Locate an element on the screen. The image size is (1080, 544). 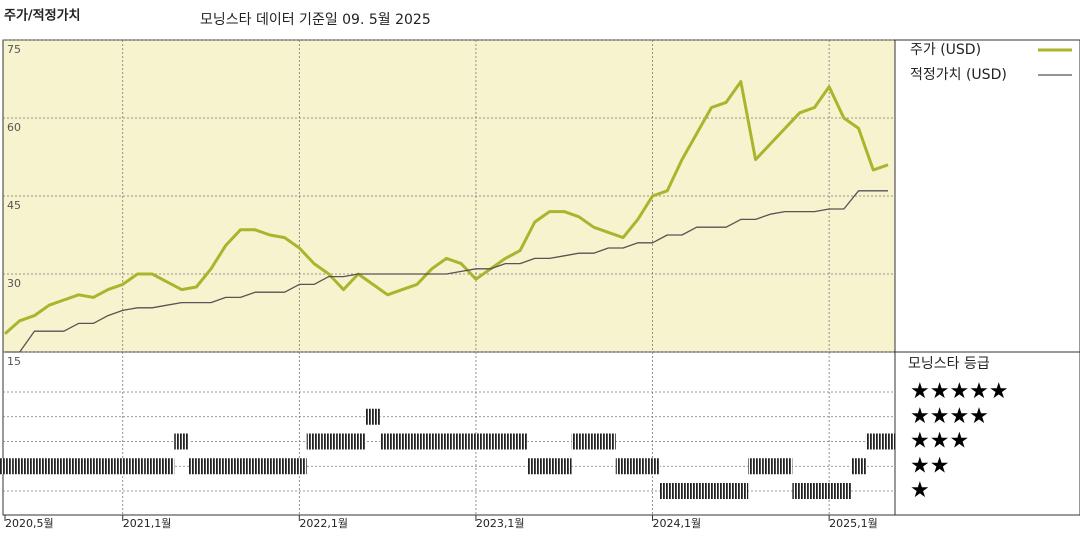
rating-legend: ★★ is located at coordinates (929, 465).